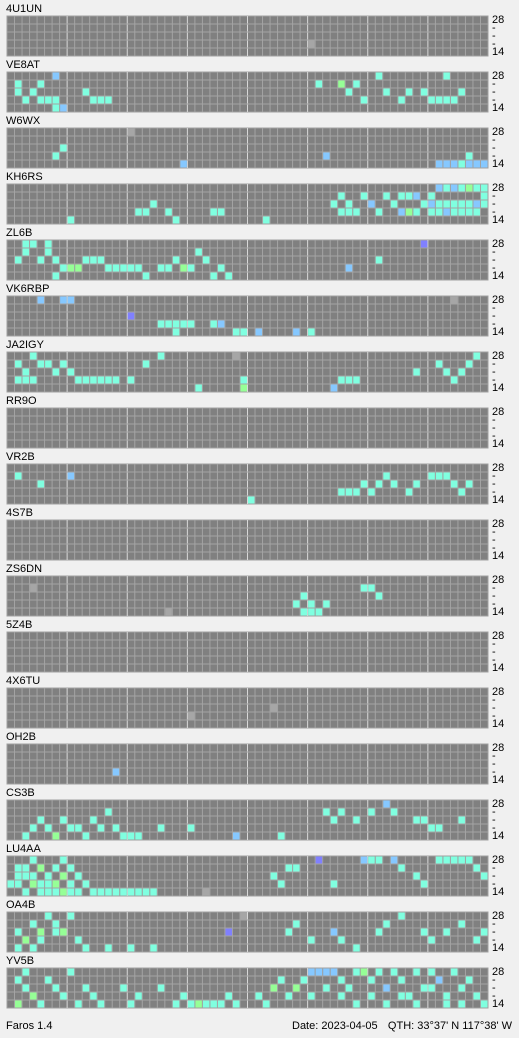 Image resolution: width=519 pixels, height=1038 pixels. What do you see at coordinates (20, 793) in the screenshot?
I see `beacon-label: CS3B` at bounding box center [20, 793].